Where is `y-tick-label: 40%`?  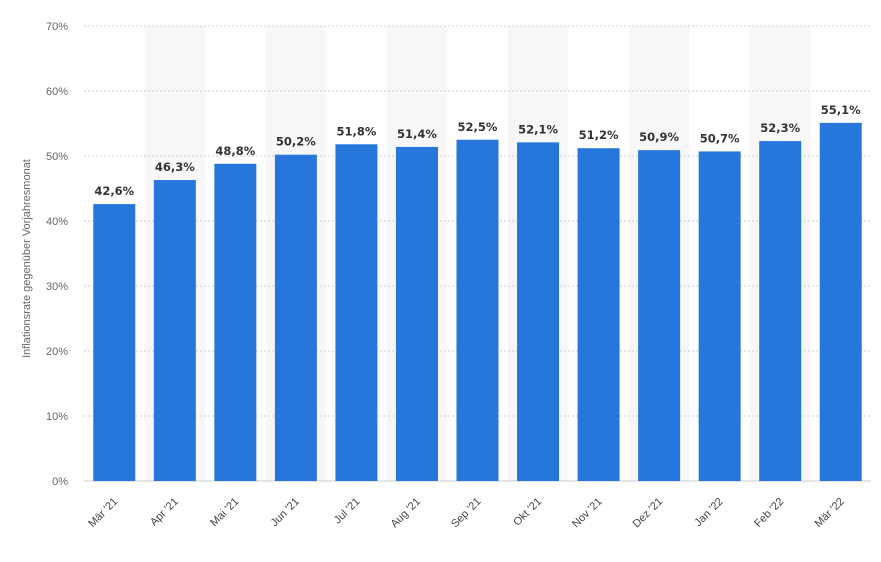 y-tick-label: 40% is located at coordinates (57, 222).